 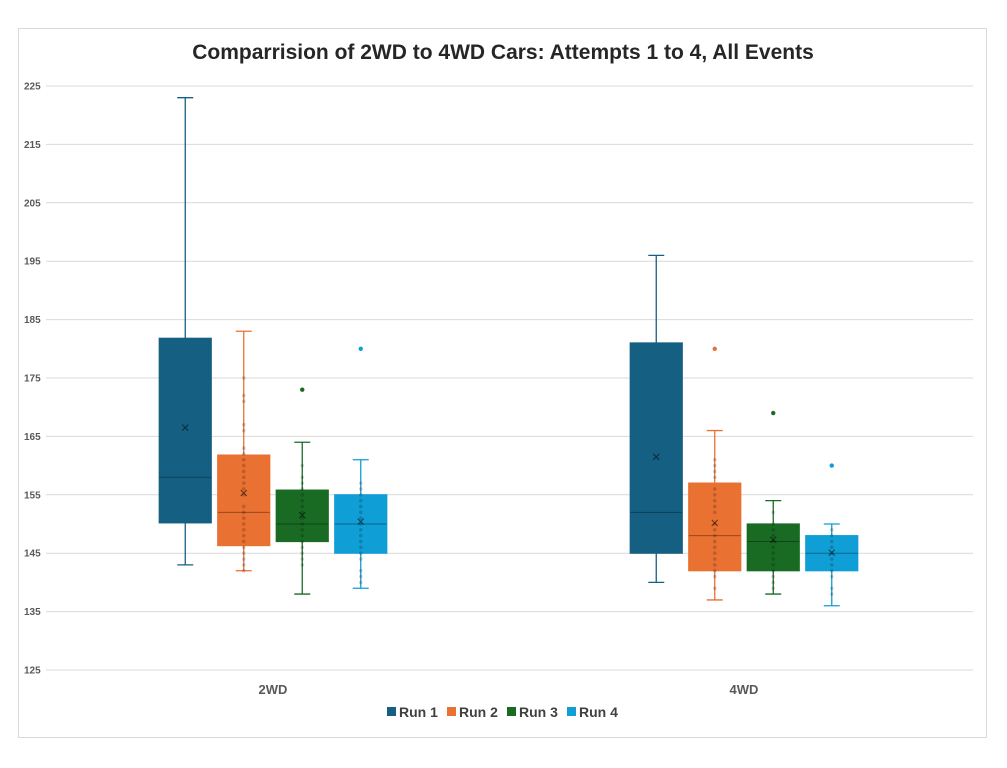 I want to click on legend-item: Run 3, so click(x=532, y=712).